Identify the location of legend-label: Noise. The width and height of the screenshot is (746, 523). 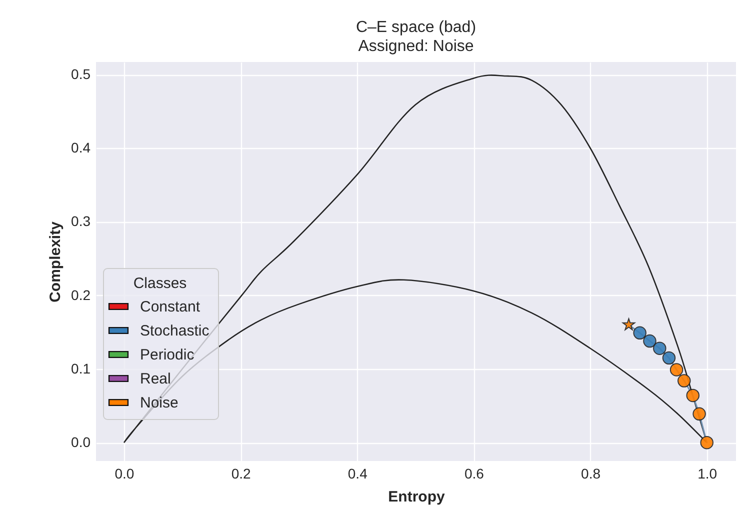
(159, 403).